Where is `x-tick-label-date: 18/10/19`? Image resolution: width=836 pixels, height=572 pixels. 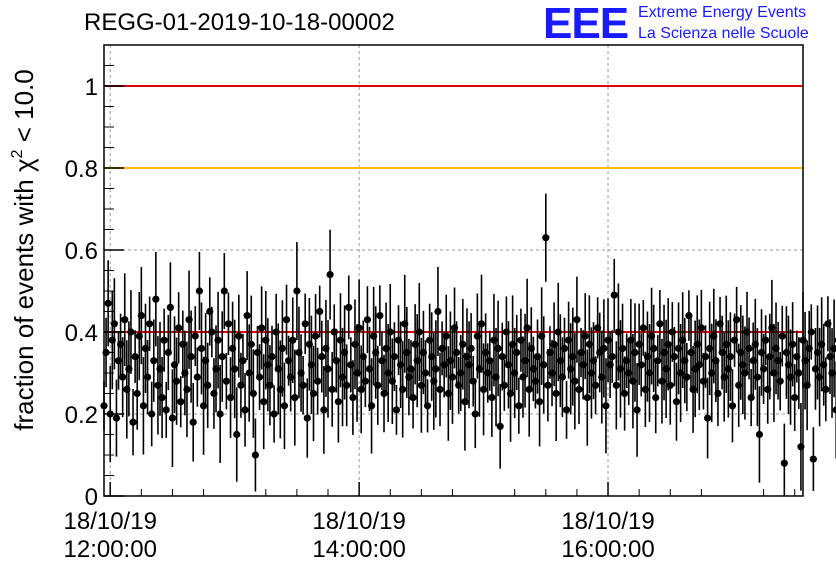
x-tick-label-date: 18/10/19 is located at coordinates (358, 521).